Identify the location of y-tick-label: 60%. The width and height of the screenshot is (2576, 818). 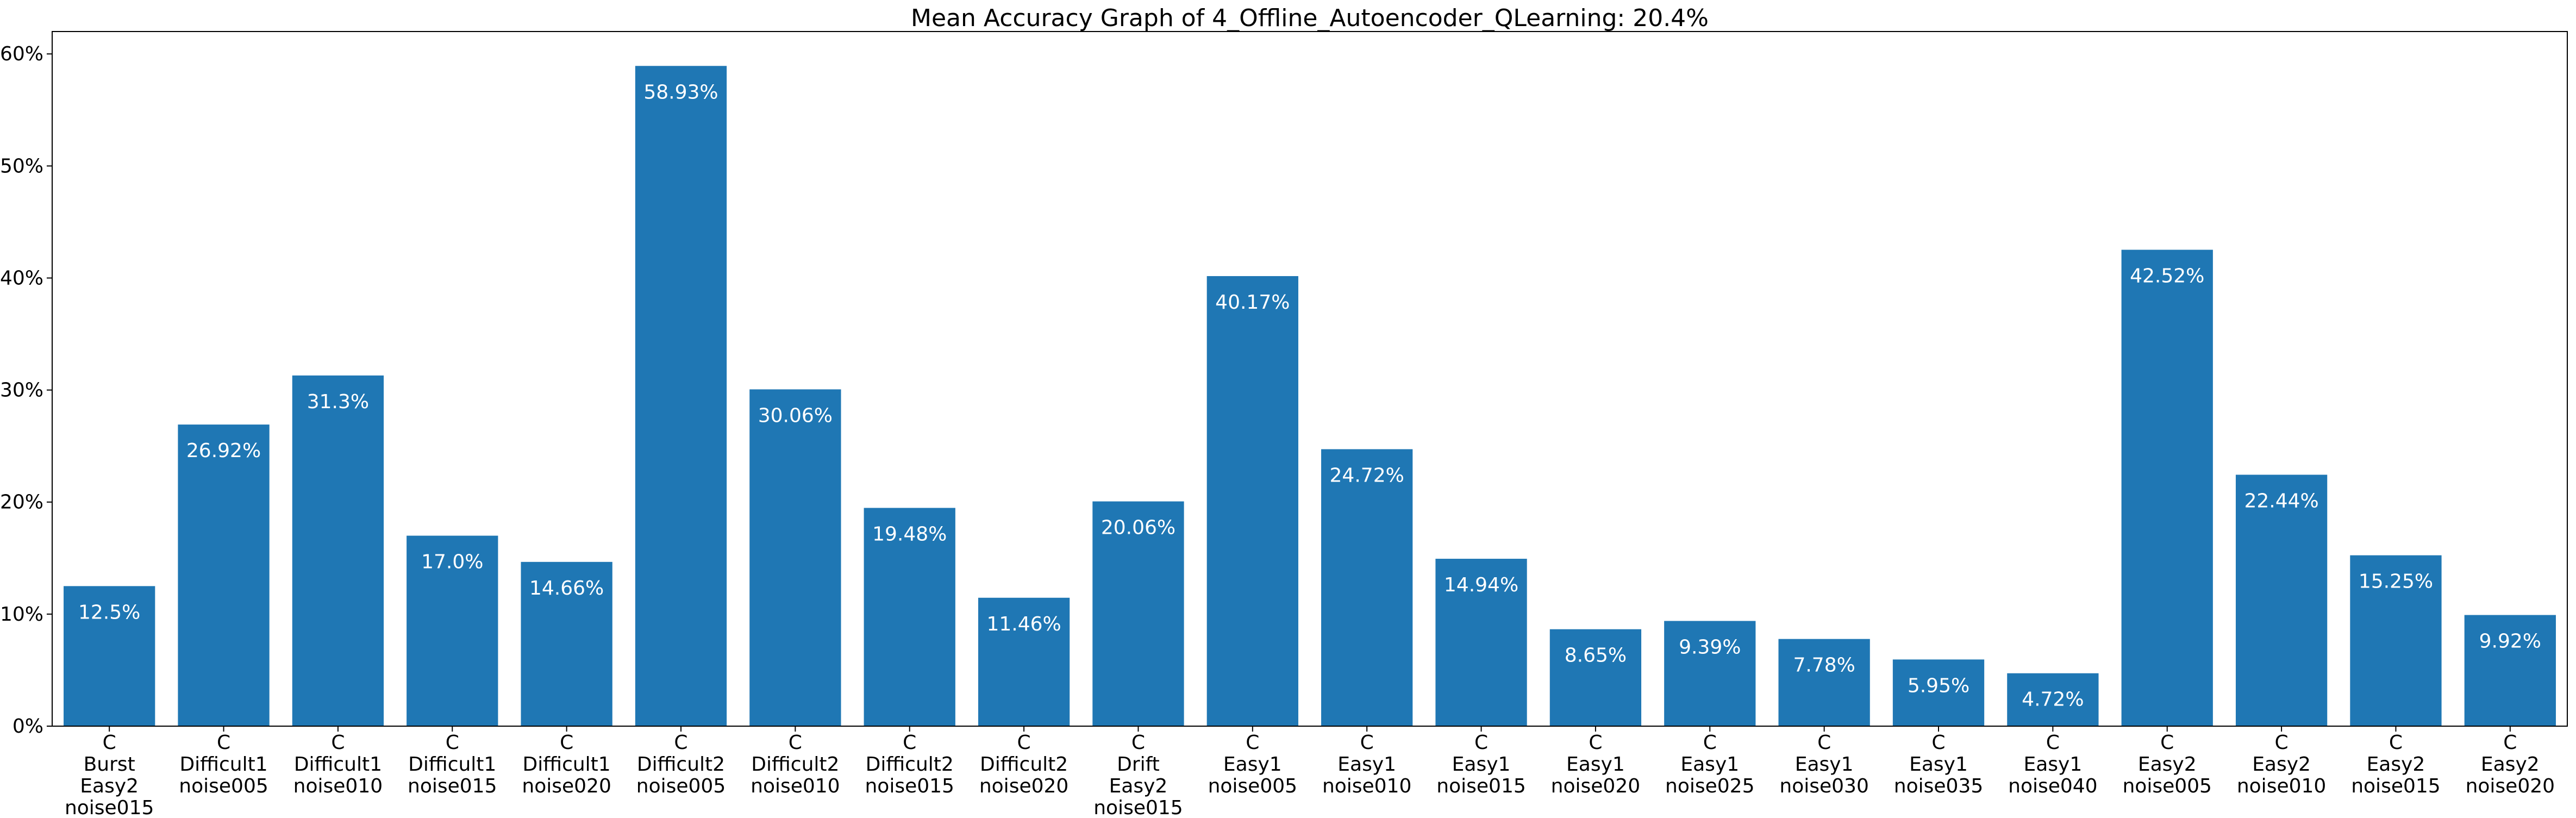
(22, 54).